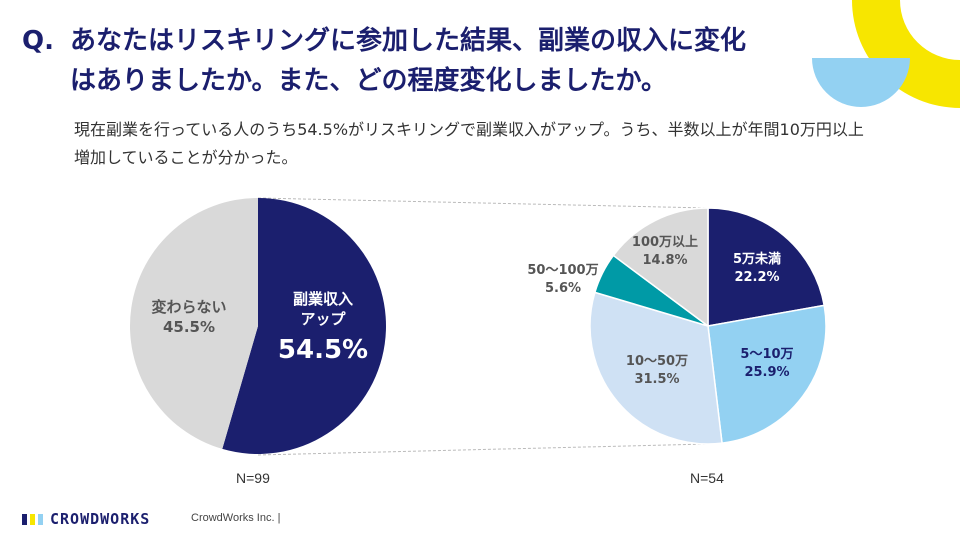 Image resolution: width=960 pixels, height=540 pixels. I want to click on pie1-slice-1-name: 変わらない, so click(188, 307).